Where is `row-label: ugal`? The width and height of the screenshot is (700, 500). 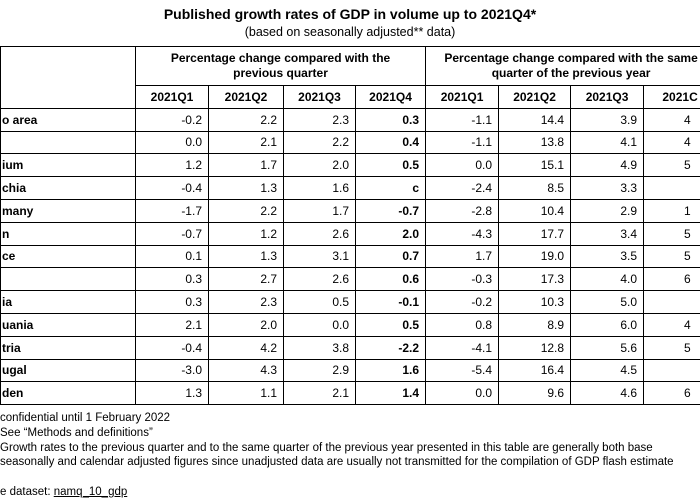
row-label: ugal is located at coordinates (68, 370).